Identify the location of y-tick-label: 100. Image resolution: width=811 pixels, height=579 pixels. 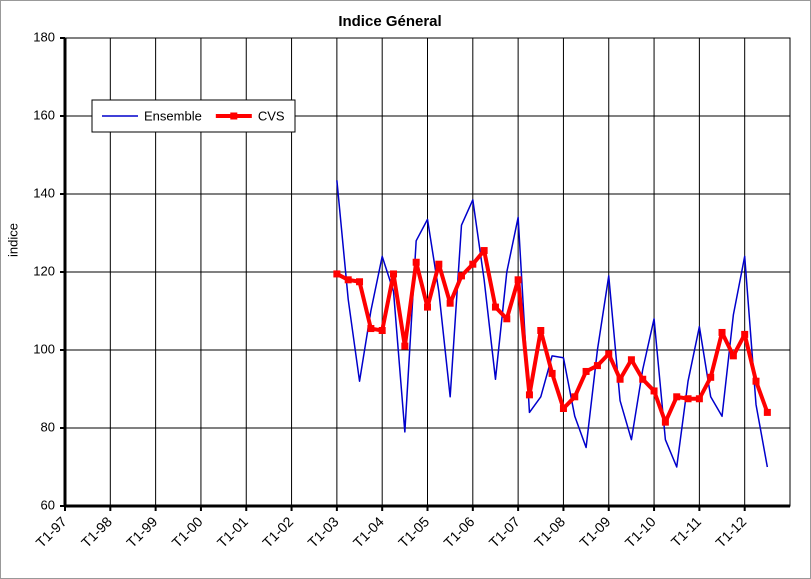
(44, 348).